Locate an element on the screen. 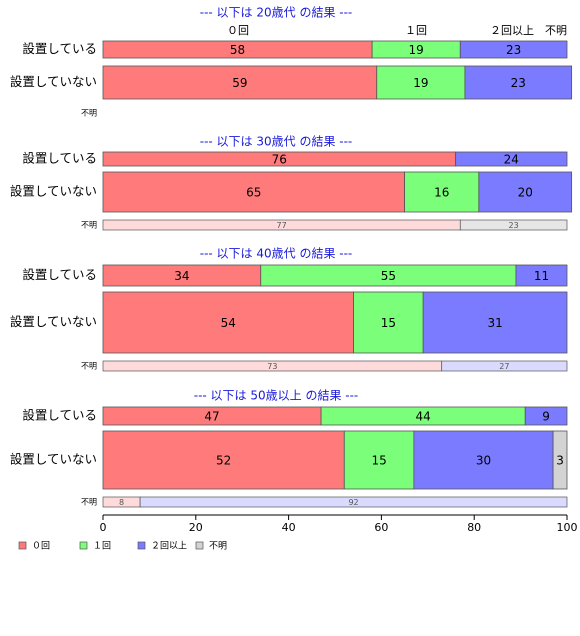  legend-label: 不明 is located at coordinates (218, 546).